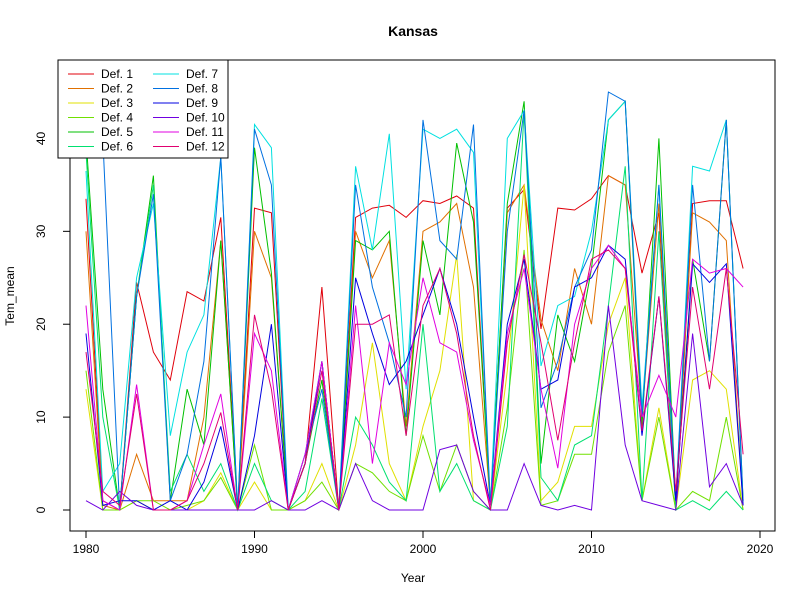 Image resolution: width=800 pixels, height=600 pixels. Describe the element at coordinates (41, 417) in the screenshot. I see `y-tick-label: 10` at that location.